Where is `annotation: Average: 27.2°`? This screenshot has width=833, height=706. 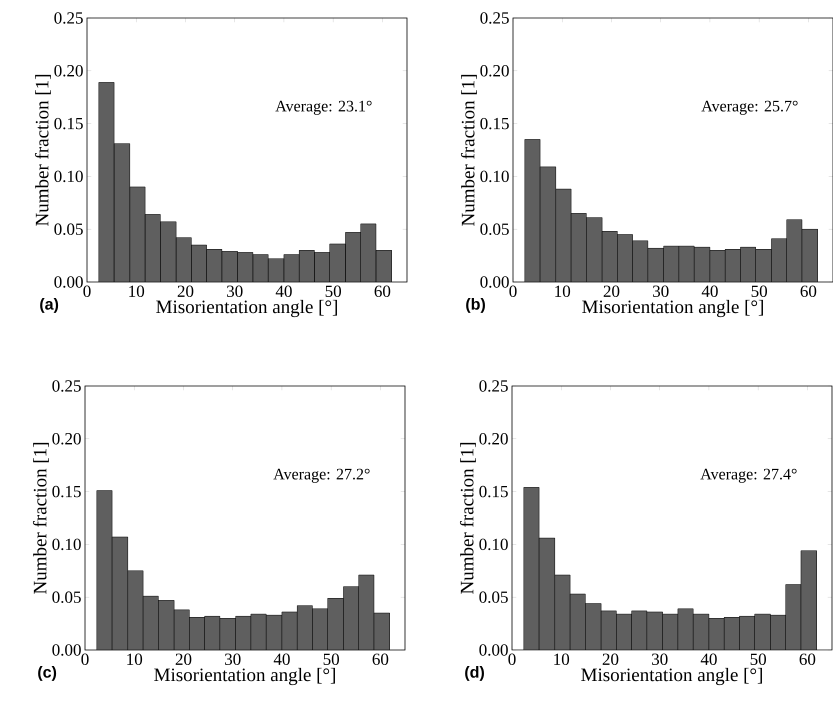 annotation: Average: 27.2° is located at coordinates (321, 475).